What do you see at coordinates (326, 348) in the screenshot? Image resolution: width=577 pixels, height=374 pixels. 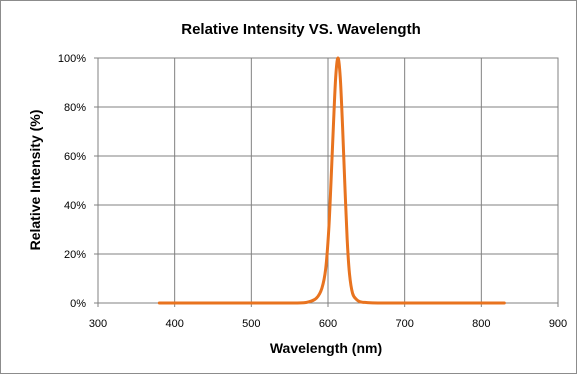 I see `x-axis-label: Wavelength (nm)` at bounding box center [326, 348].